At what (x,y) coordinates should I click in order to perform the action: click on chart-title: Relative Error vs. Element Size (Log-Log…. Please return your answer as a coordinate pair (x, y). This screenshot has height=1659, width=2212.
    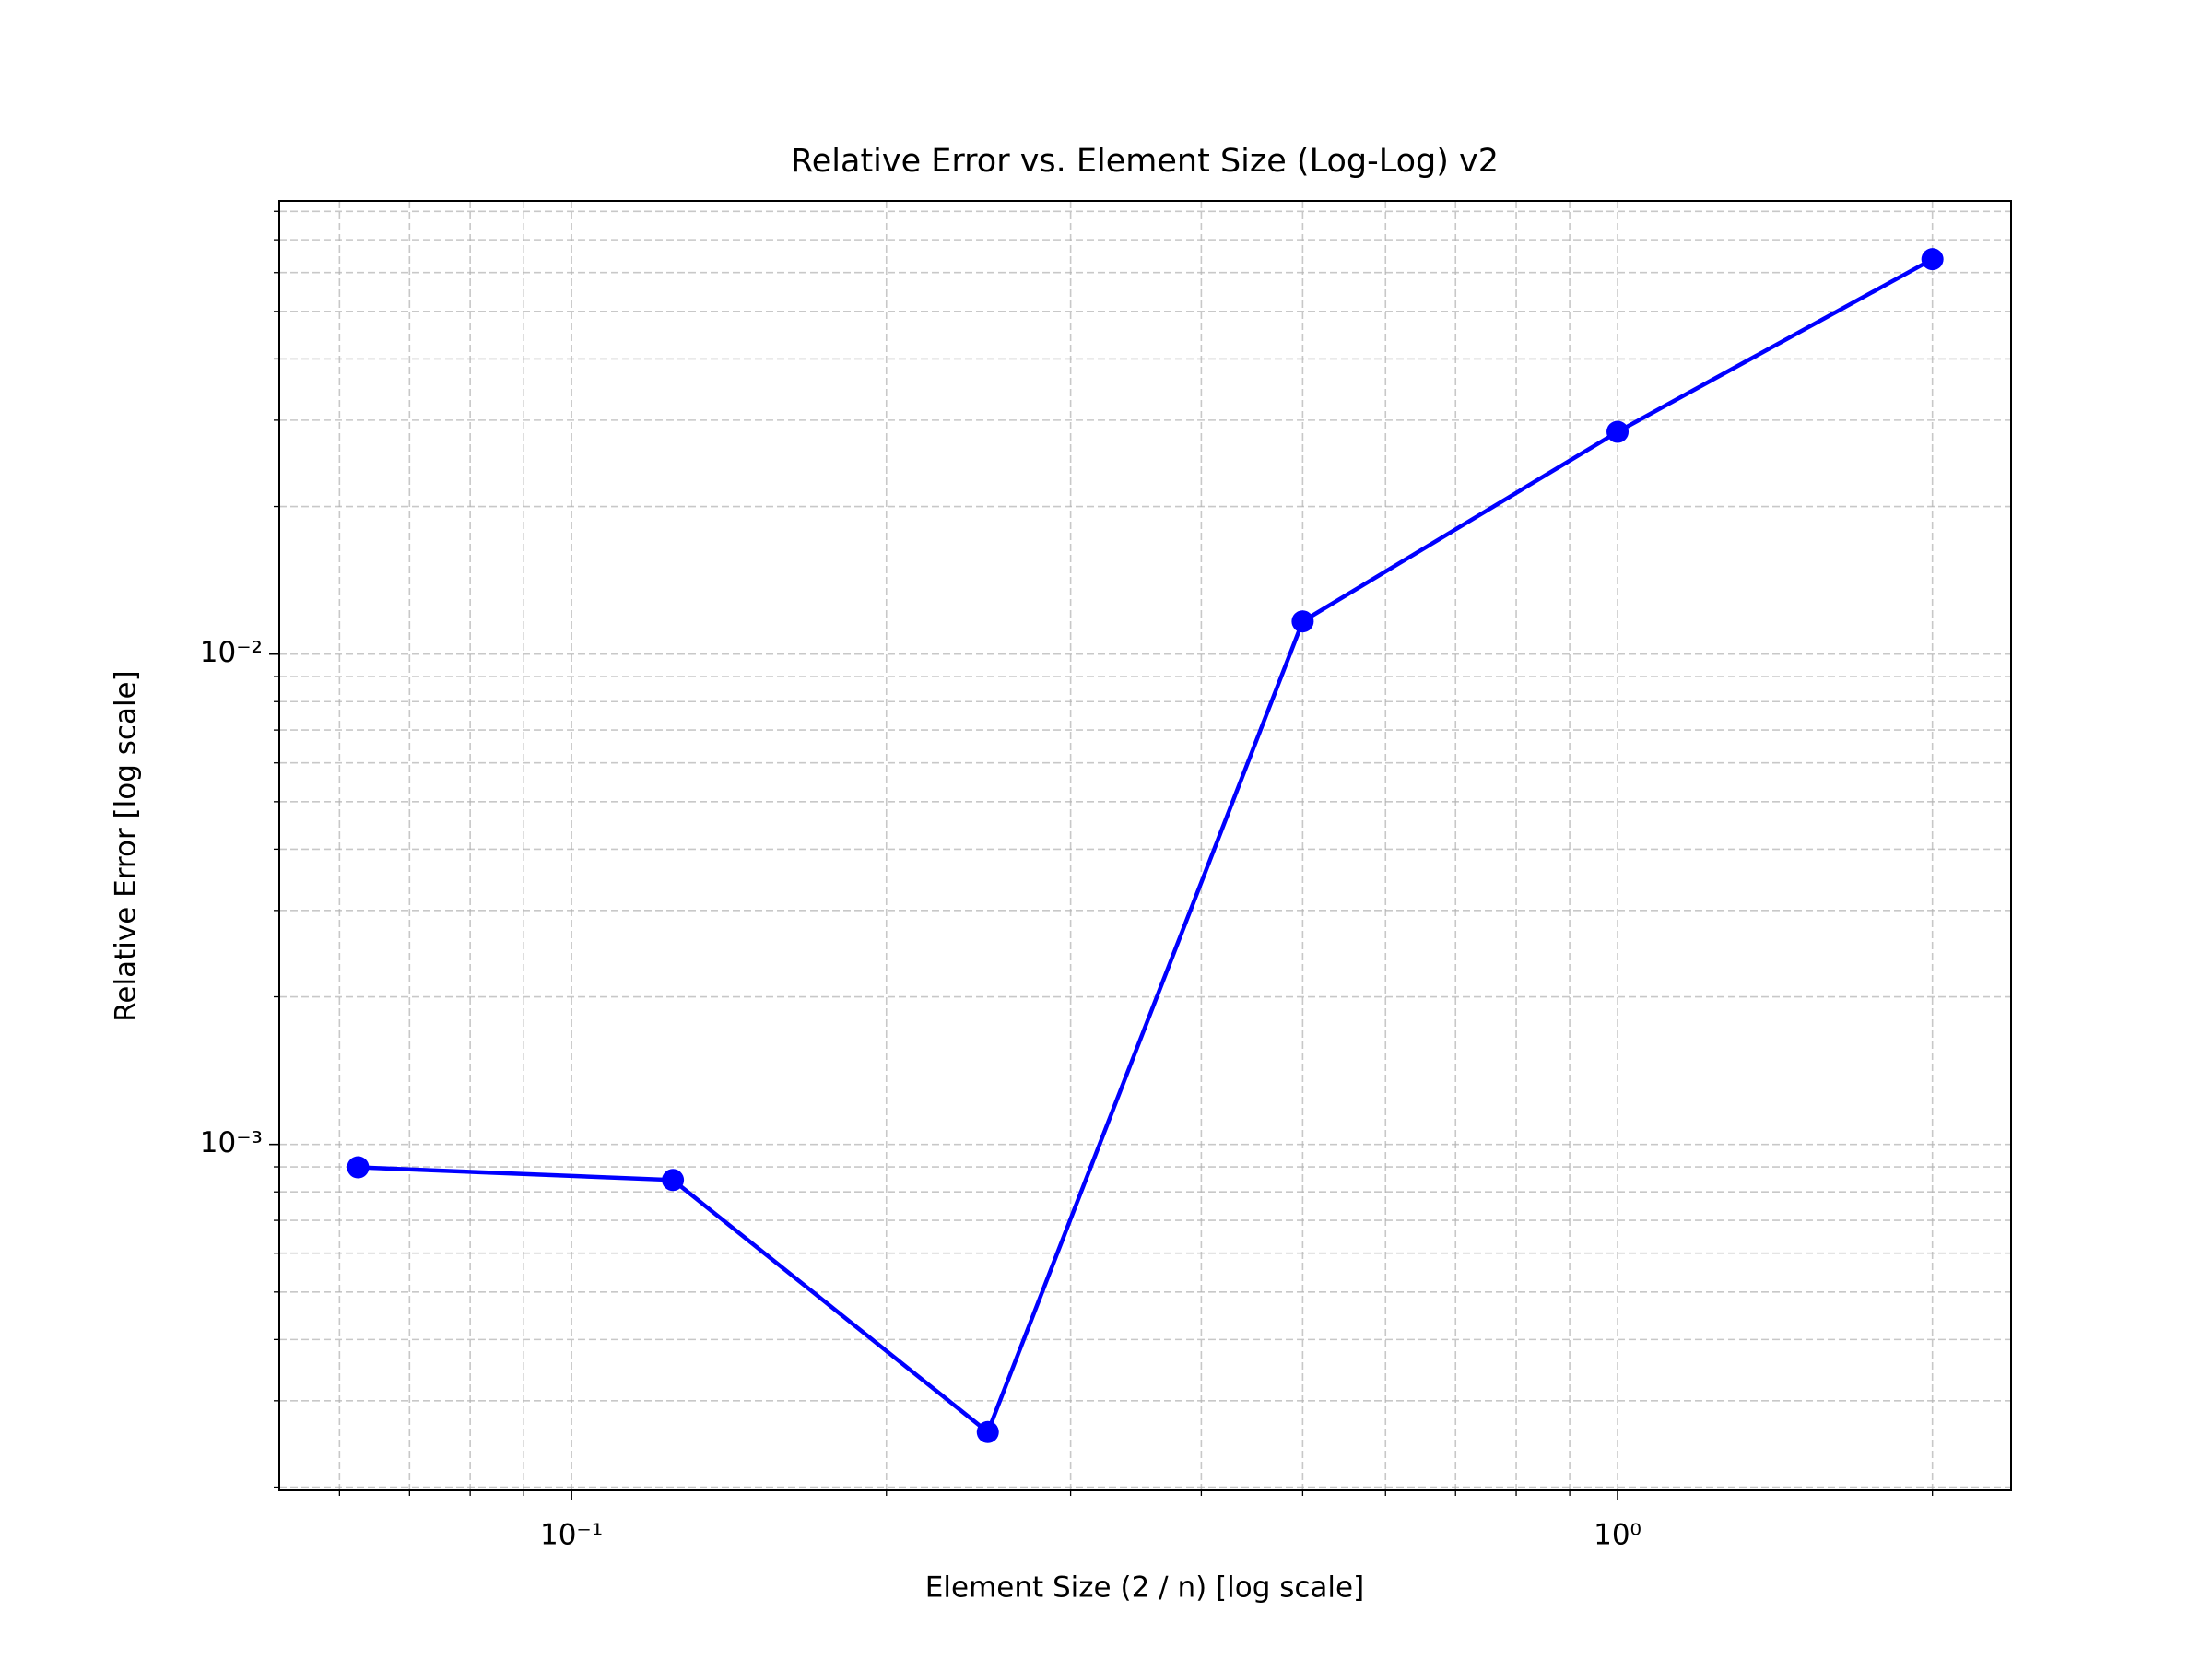
    Looking at the image, I should click on (1145, 161).